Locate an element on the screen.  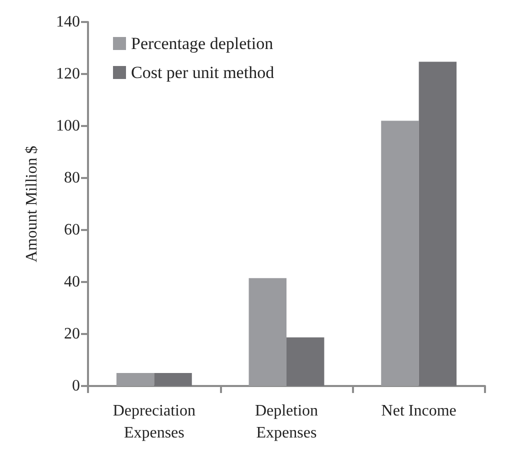
y-tick-label: 80 is located at coordinates (72, 178).